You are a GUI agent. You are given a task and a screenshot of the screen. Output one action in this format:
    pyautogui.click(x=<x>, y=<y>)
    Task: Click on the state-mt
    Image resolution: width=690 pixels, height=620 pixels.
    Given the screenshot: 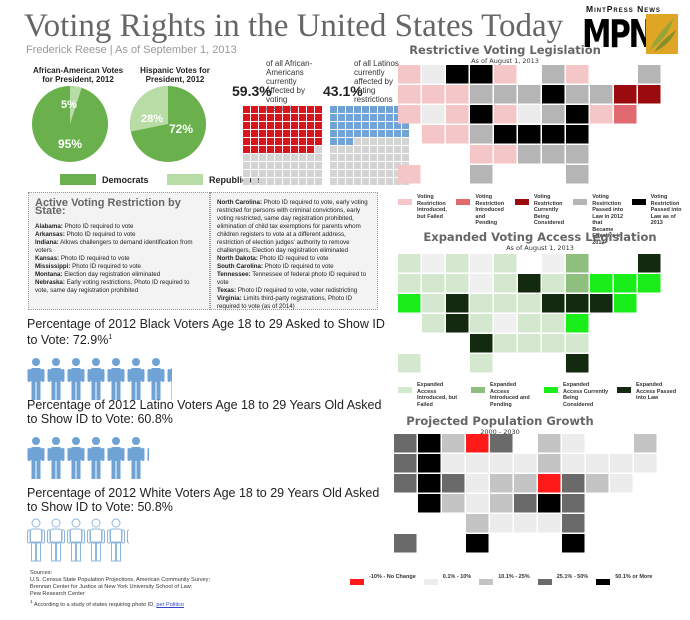 What is the action you would take?
    pyautogui.click(x=457, y=74)
    